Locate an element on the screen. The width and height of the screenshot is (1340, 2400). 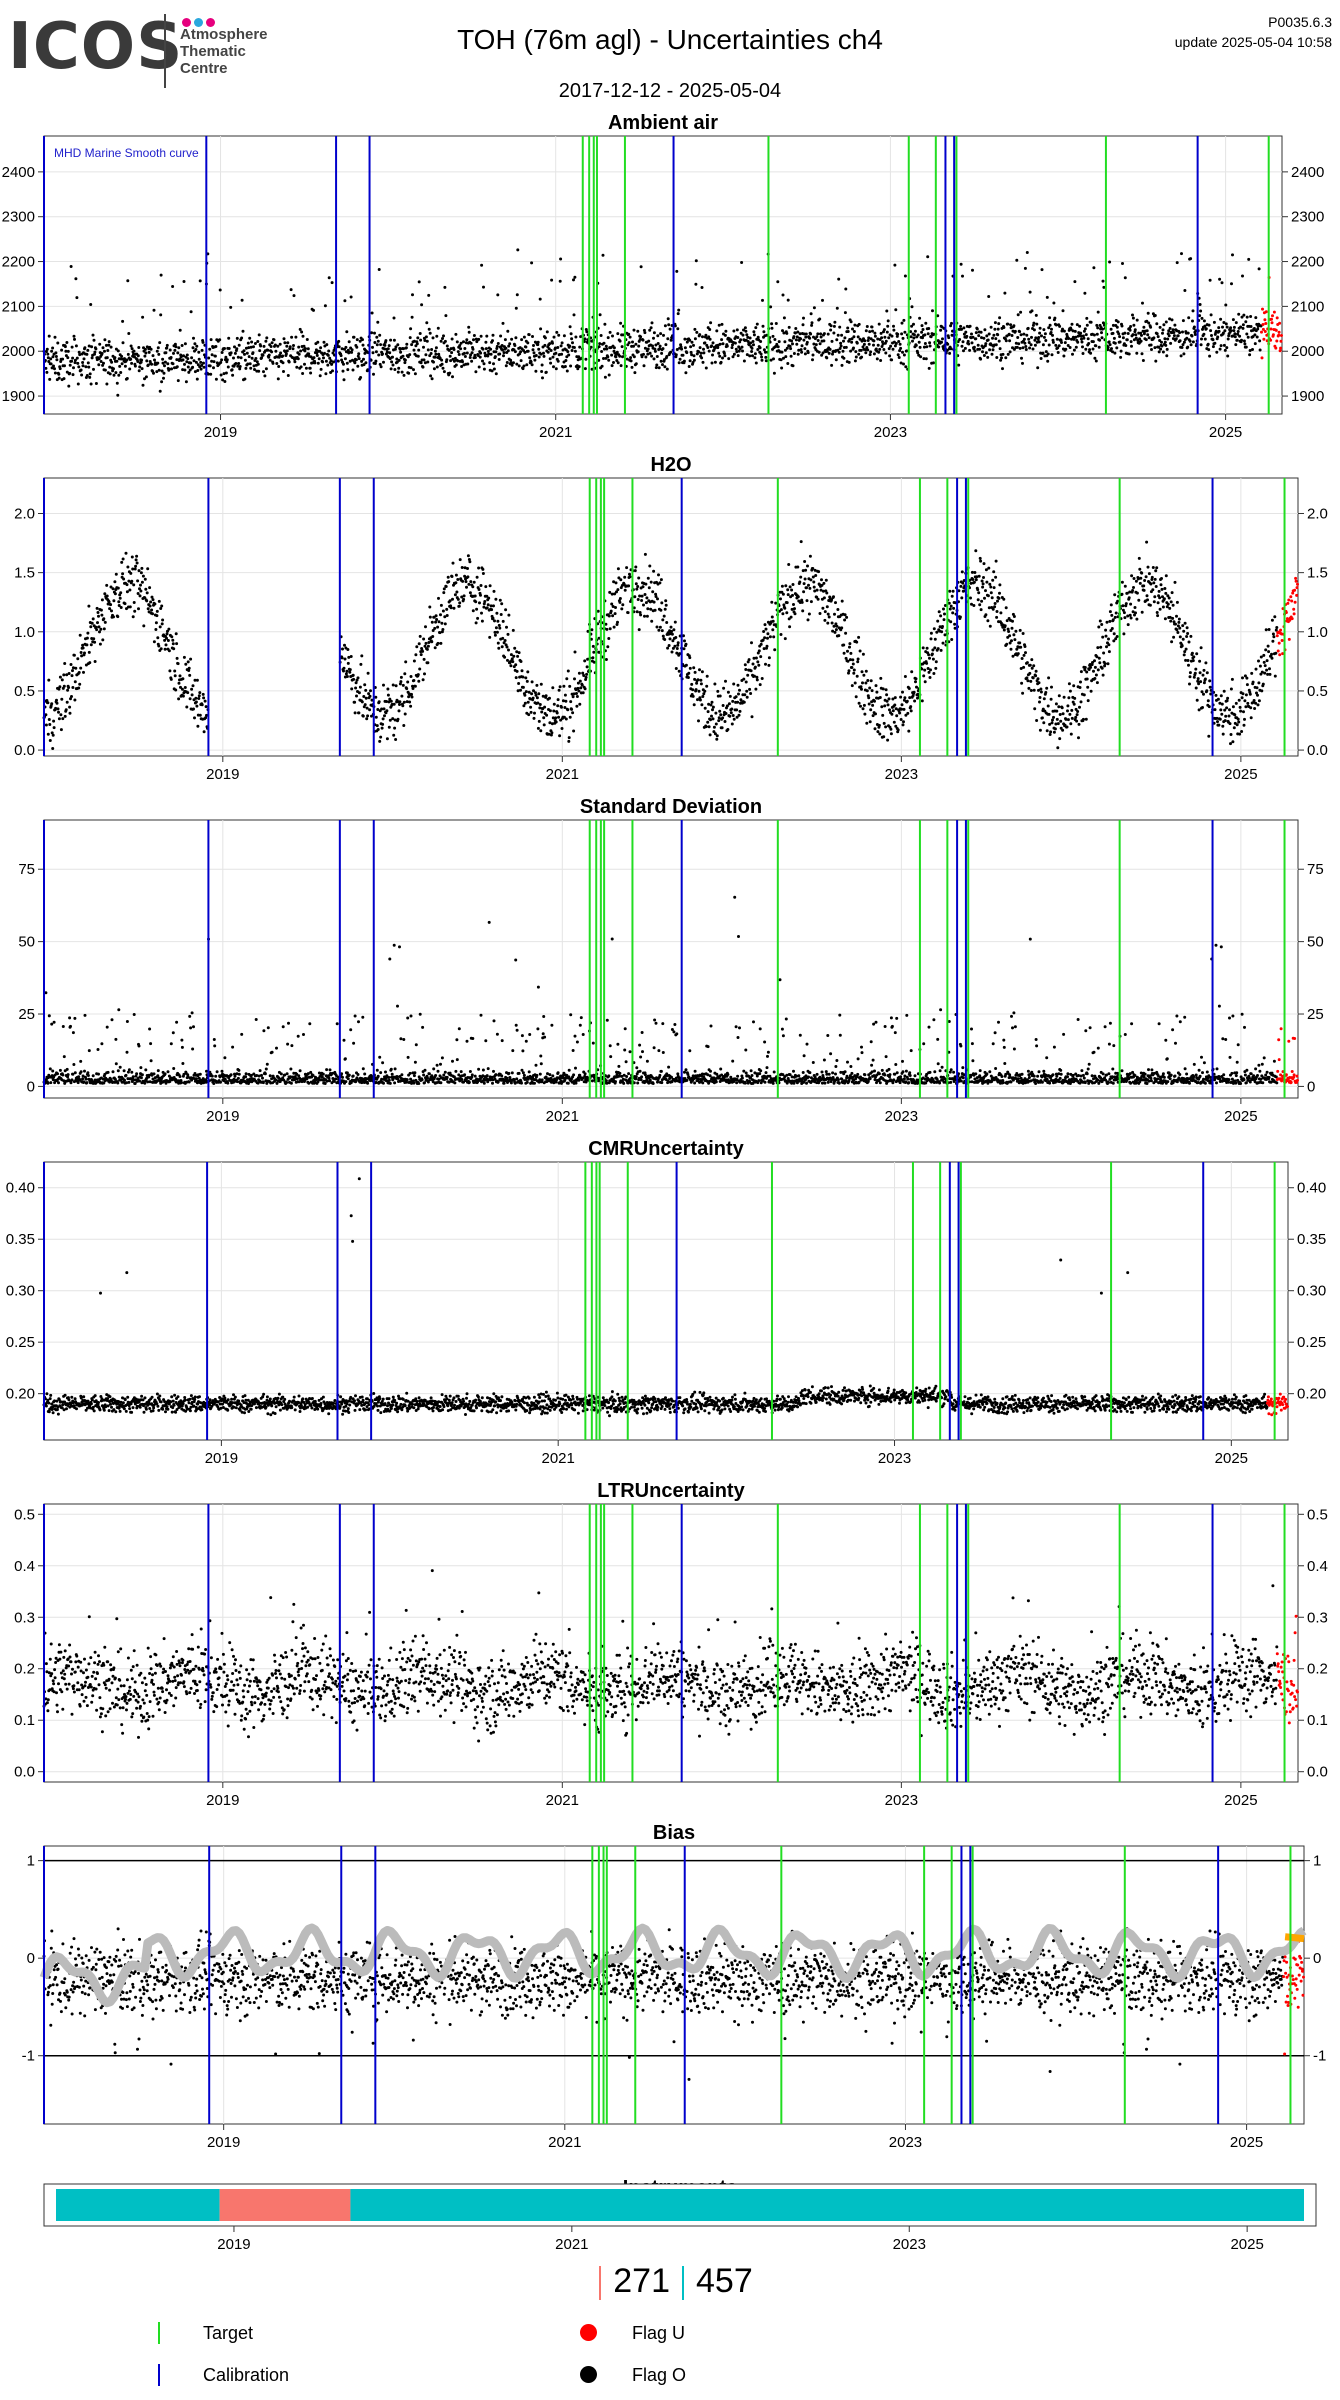
flag-o-legend-icon is located at coordinates (588, 2374).